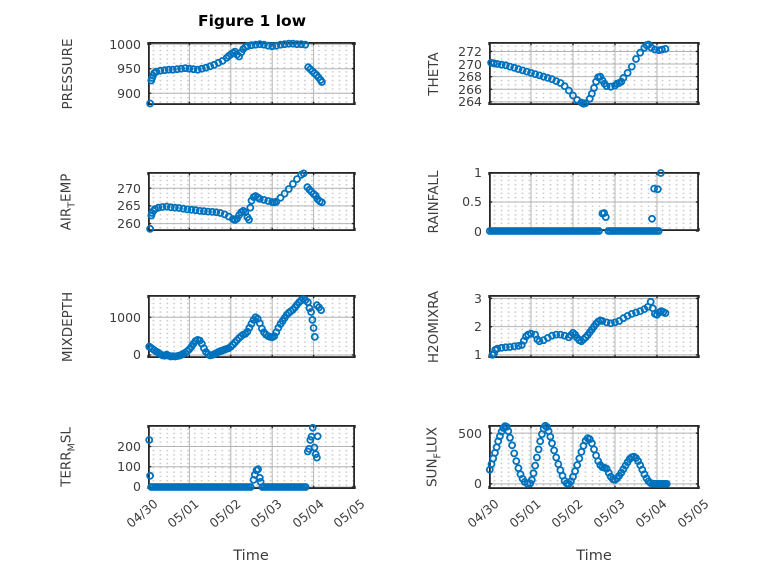 The height and width of the screenshot is (583, 778). I want to click on subplot-h2omixra, so click(594, 326).